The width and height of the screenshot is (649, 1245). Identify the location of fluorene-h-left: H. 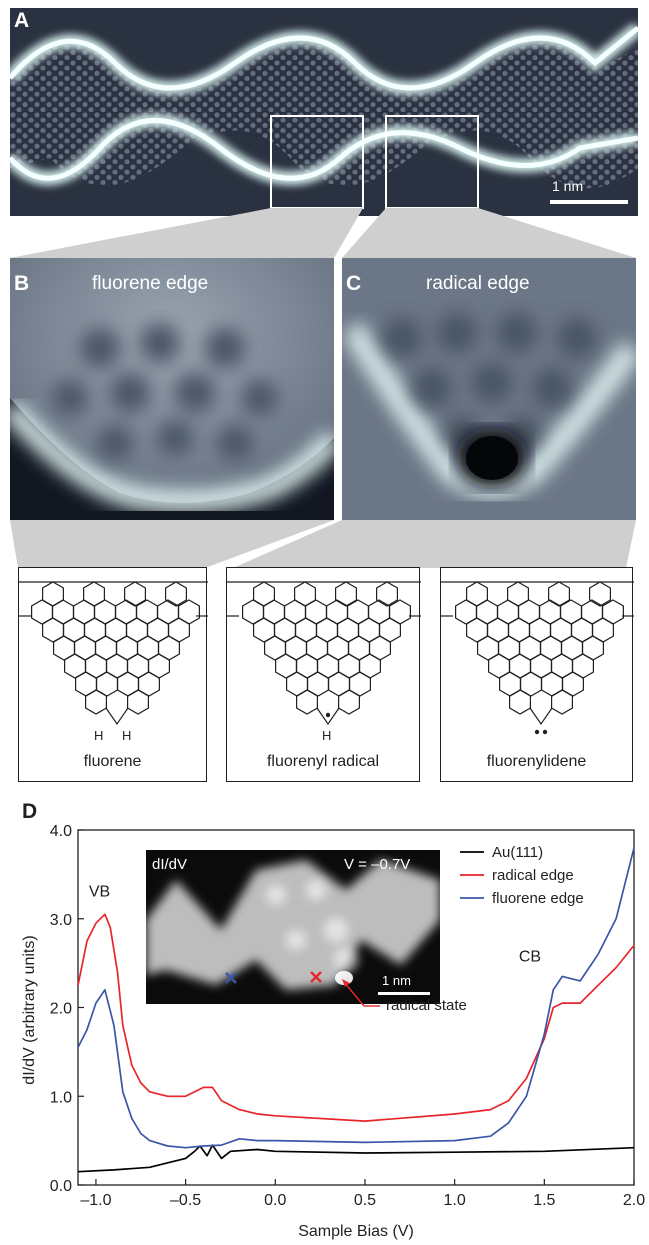
(99, 735).